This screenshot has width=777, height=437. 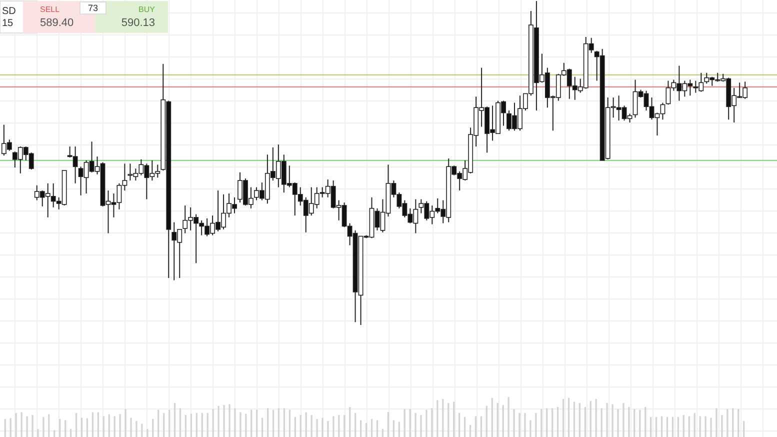 I want to click on annotation: SD, so click(x=9, y=11).